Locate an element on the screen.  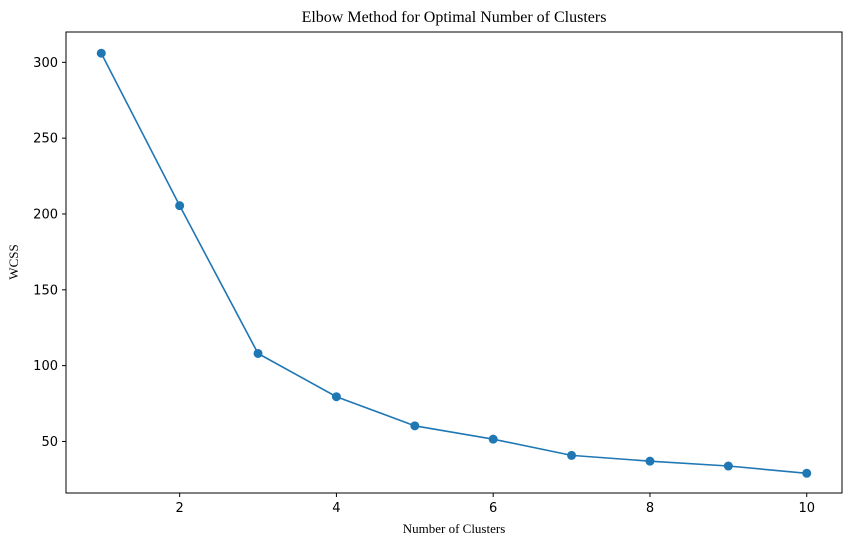
x-axis-ticks: 2 4 6 8 10 is located at coordinates (495, 504).